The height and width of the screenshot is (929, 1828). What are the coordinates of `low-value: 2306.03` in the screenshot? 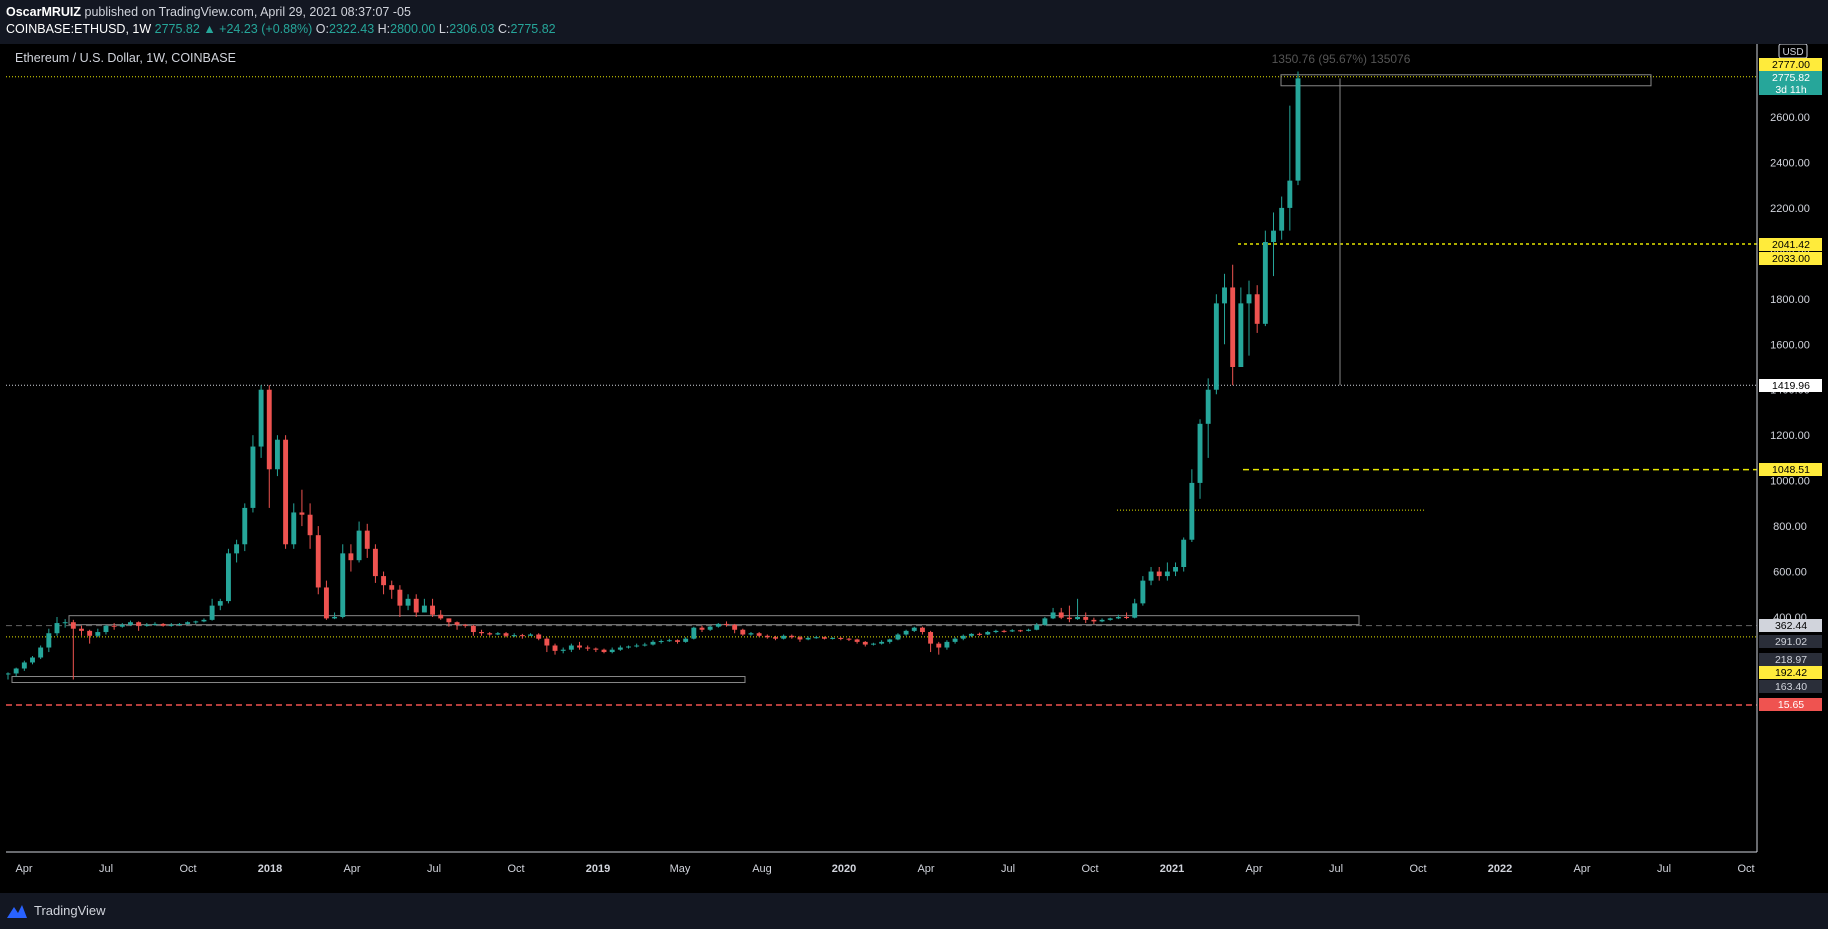 It's located at (472, 29).